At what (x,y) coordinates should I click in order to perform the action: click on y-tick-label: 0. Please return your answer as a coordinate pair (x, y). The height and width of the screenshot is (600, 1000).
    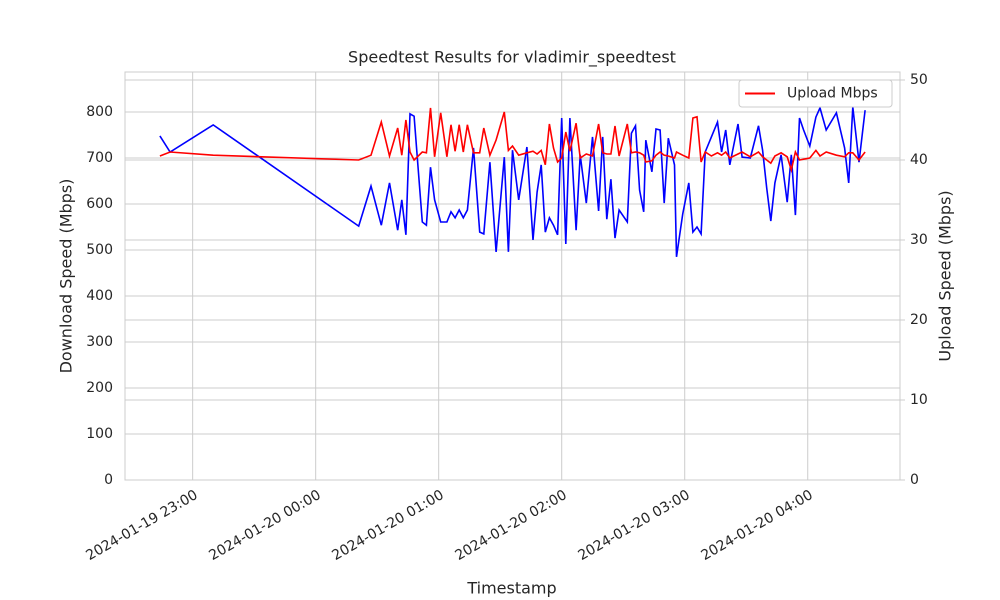
    Looking at the image, I should click on (108, 480).